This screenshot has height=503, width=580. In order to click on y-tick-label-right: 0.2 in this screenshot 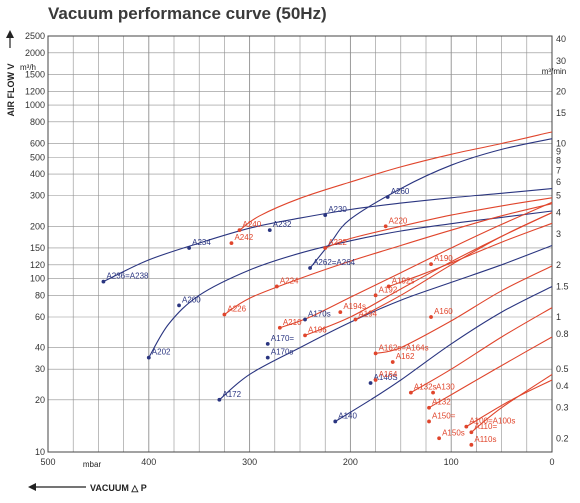, I will do `click(562, 438)`.